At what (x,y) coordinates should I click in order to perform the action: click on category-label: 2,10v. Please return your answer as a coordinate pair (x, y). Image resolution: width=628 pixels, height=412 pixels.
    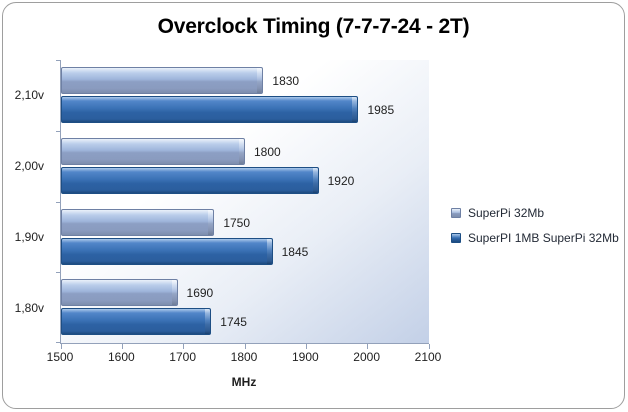
    Looking at the image, I should click on (29, 95).